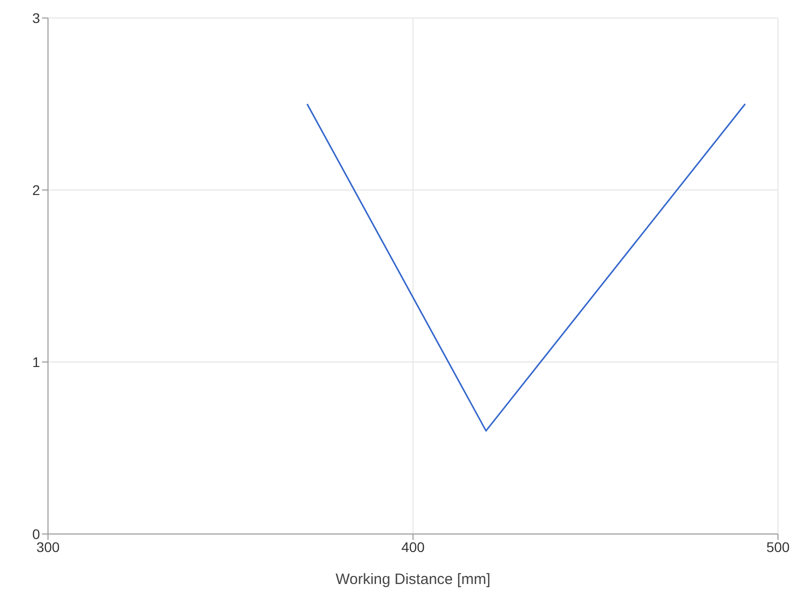 This screenshot has width=800, height=602. I want to click on y-tick-label: 1, so click(36, 362).